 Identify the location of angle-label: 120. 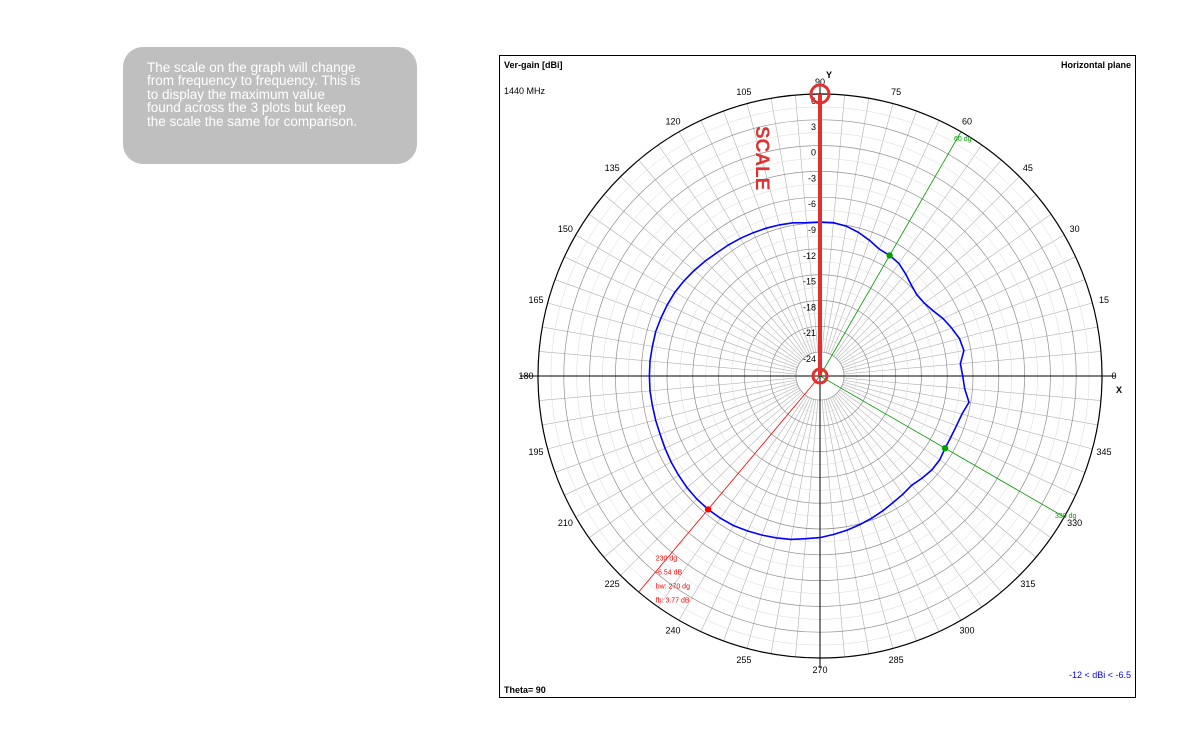
(672, 121).